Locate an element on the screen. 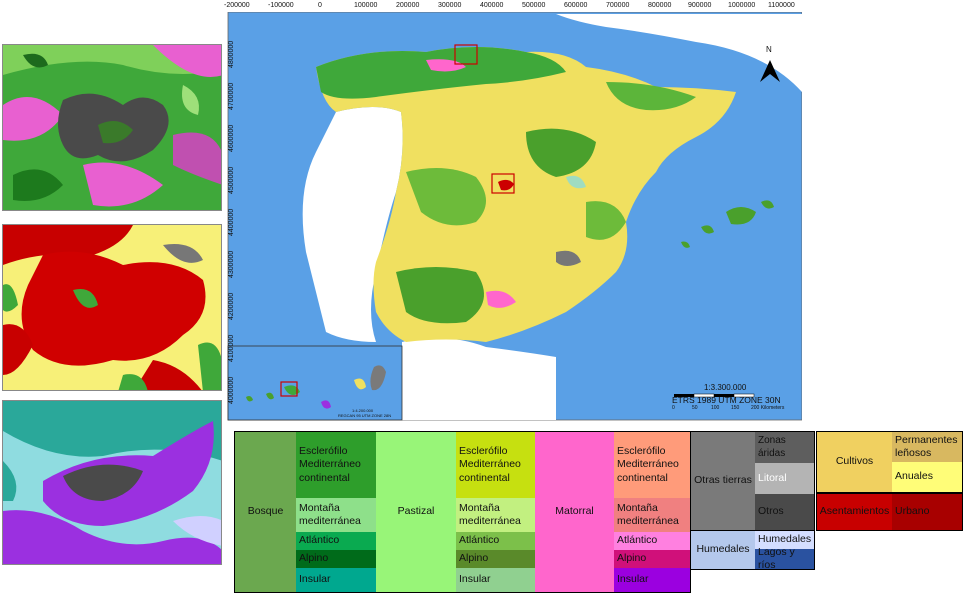 The width and height of the screenshot is (969, 604). inset-canarias-landcover is located at coordinates (112, 482).